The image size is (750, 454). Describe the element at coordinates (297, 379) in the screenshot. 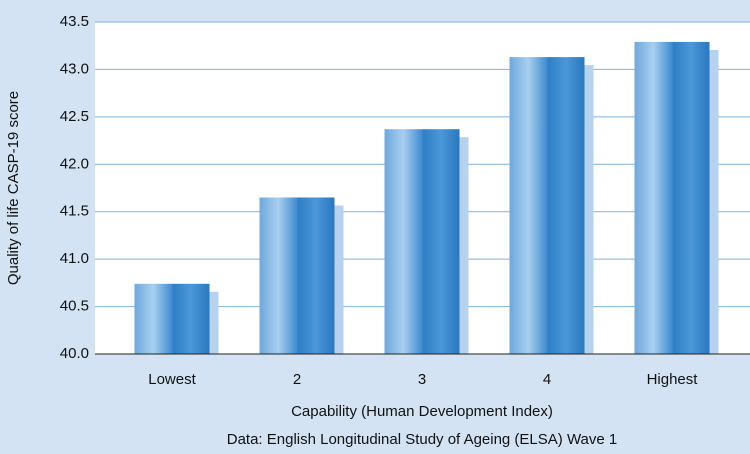

I see `x-tick-label: 2` at that location.